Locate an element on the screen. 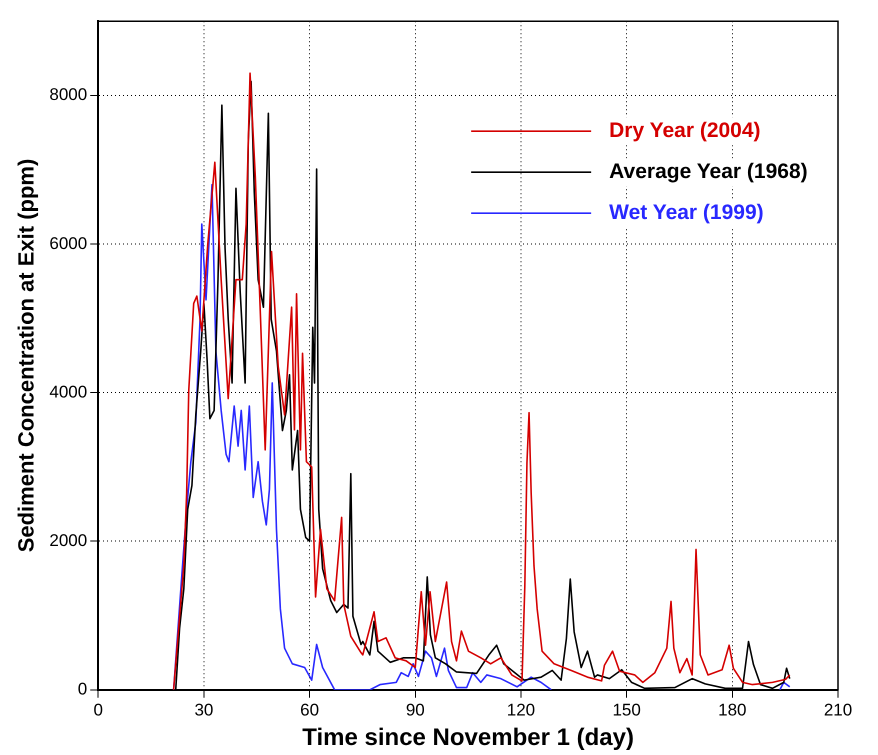 Image resolution: width=878 pixels, height=755 pixels. text: Average Year (1968) is located at coordinates (708, 171).